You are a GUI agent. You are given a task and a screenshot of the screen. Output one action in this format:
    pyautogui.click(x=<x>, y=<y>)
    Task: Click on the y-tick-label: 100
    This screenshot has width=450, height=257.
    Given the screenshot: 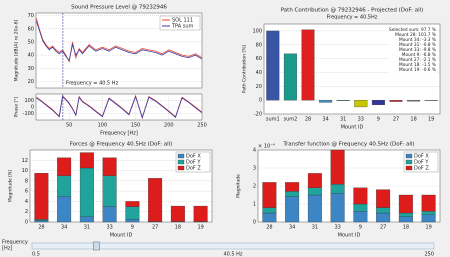 What is the action you would take?
    pyautogui.click(x=29, y=101)
    